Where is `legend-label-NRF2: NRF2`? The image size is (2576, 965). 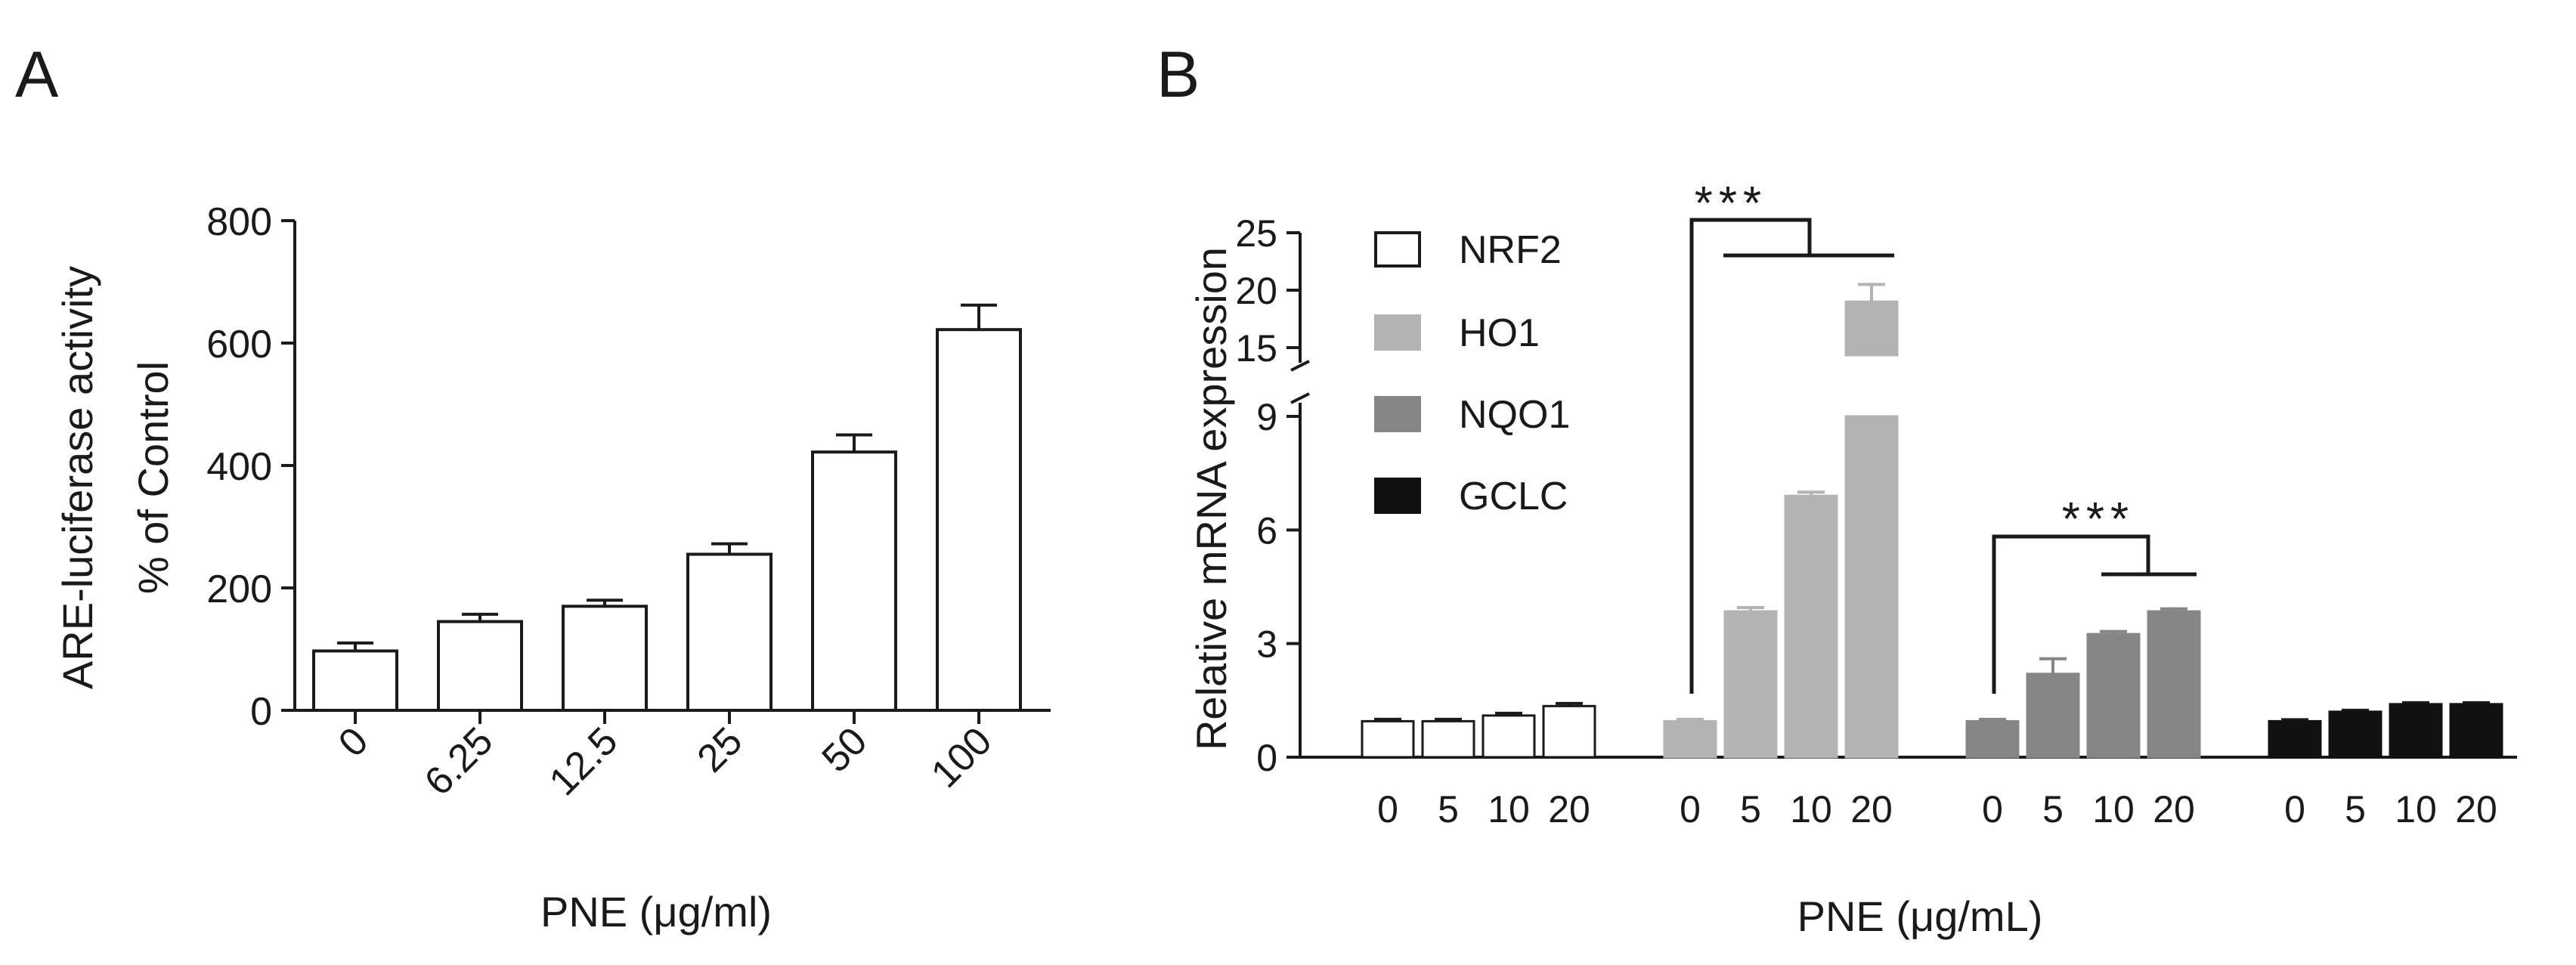
legend-label-NRF2: NRF2 is located at coordinates (1510, 250).